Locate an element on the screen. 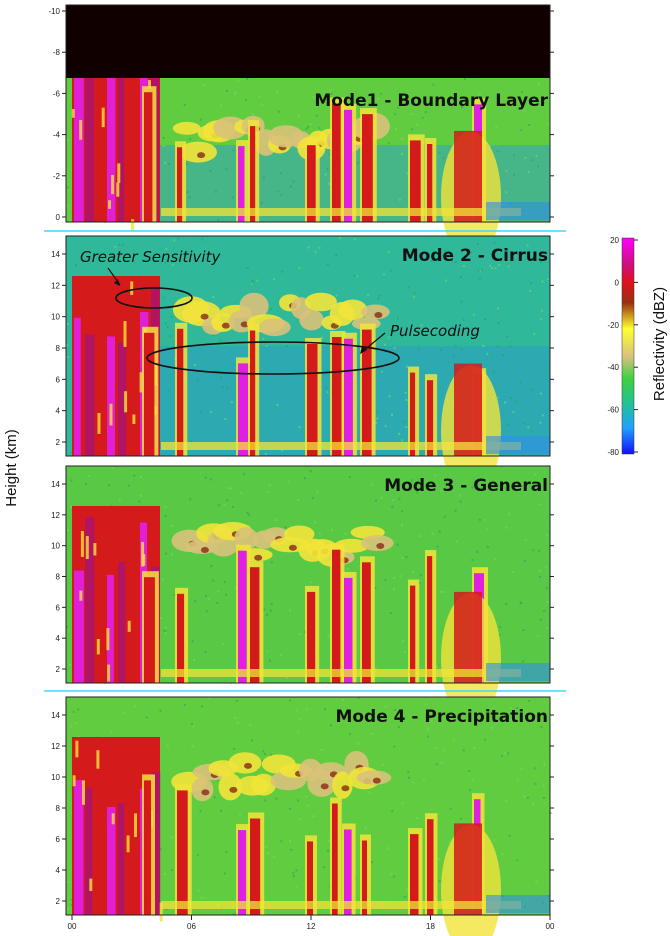 The height and width of the screenshot is (936, 670). colorbar-tick-label: -40 is located at coordinates (613, 367).